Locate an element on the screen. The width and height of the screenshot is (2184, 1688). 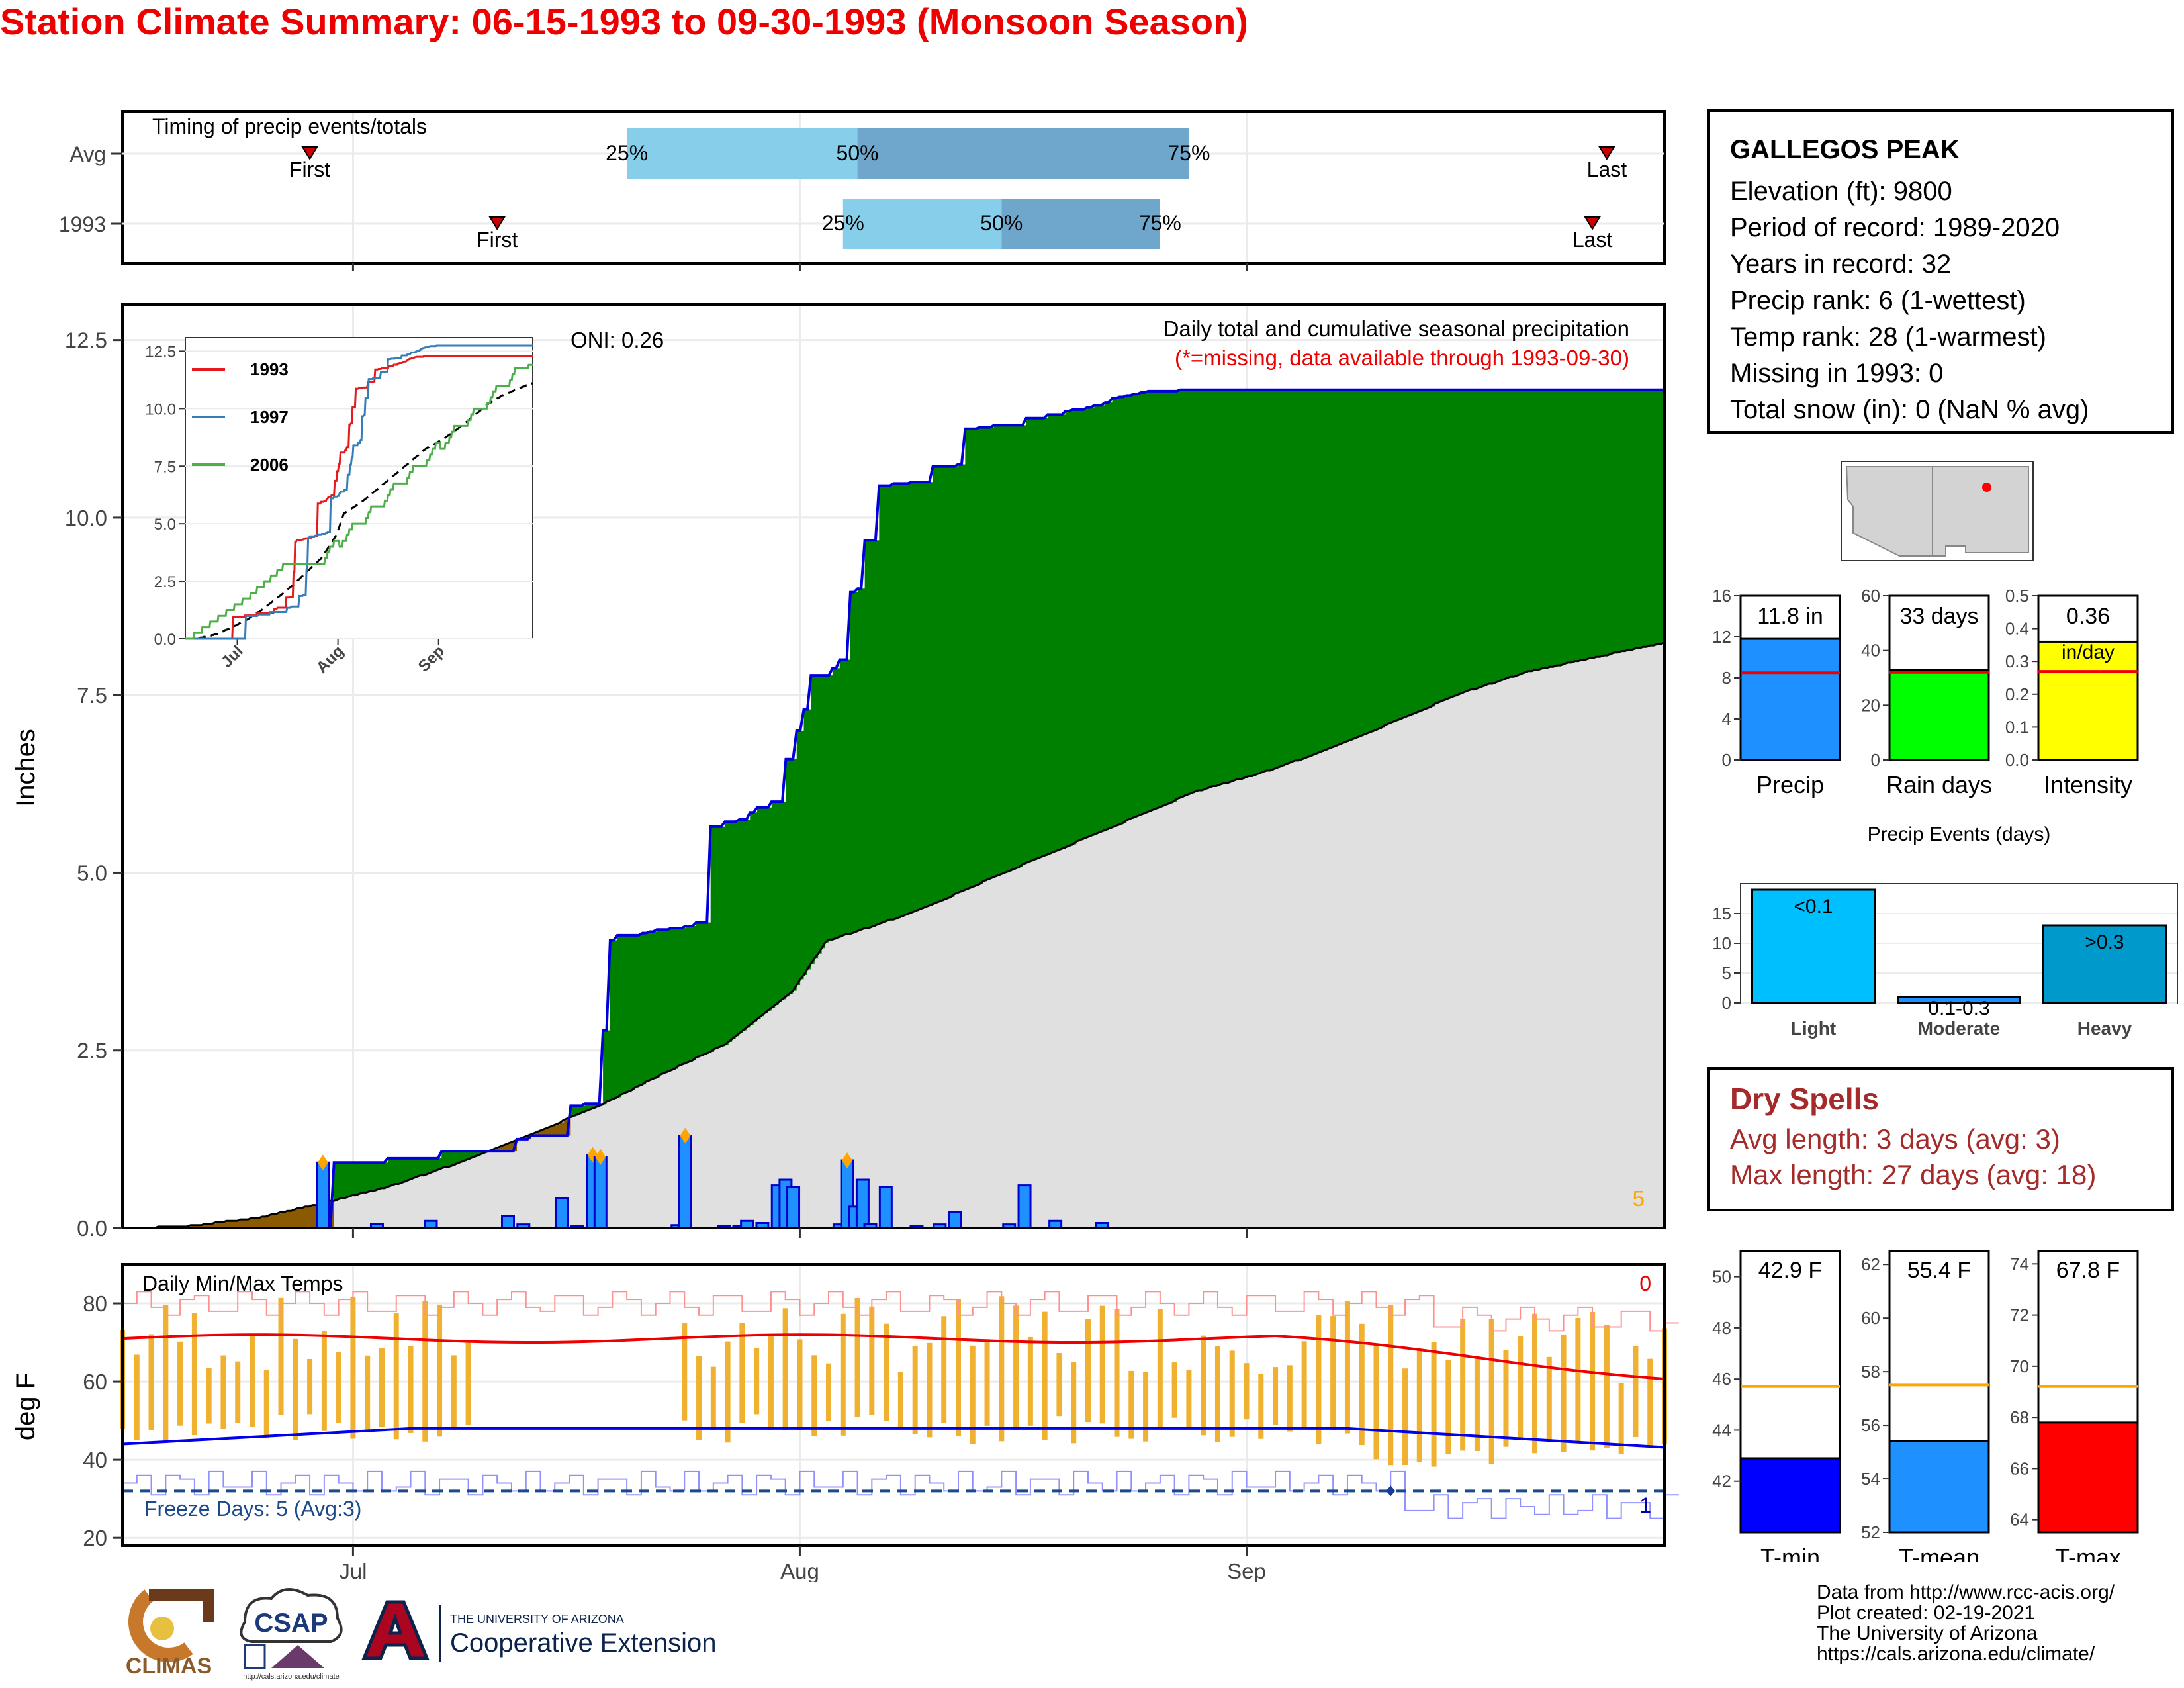
corner-value: 5 is located at coordinates (1639, 1198).